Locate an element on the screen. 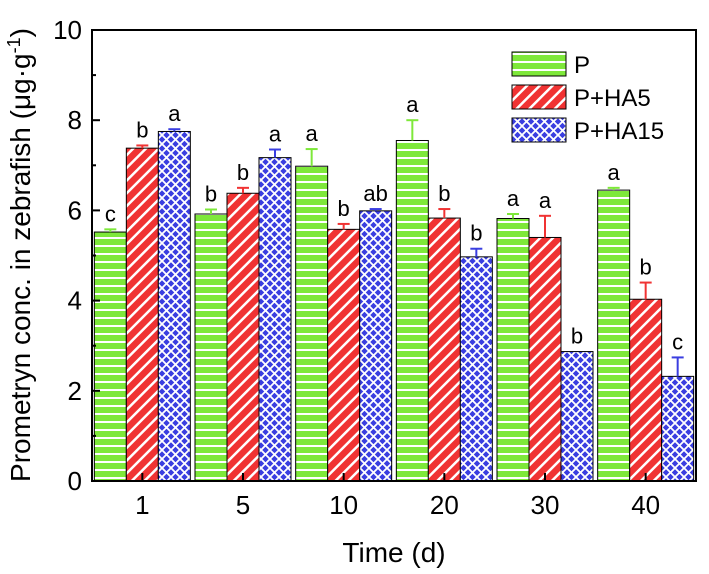  legend-label: P+HA15 is located at coordinates (619, 131).